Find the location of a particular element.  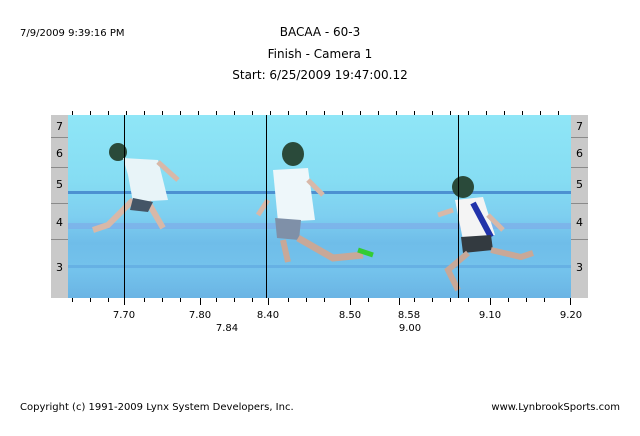

print-timestamp: 7/9/2009 9:39:16 PM is located at coordinates (72, 33).